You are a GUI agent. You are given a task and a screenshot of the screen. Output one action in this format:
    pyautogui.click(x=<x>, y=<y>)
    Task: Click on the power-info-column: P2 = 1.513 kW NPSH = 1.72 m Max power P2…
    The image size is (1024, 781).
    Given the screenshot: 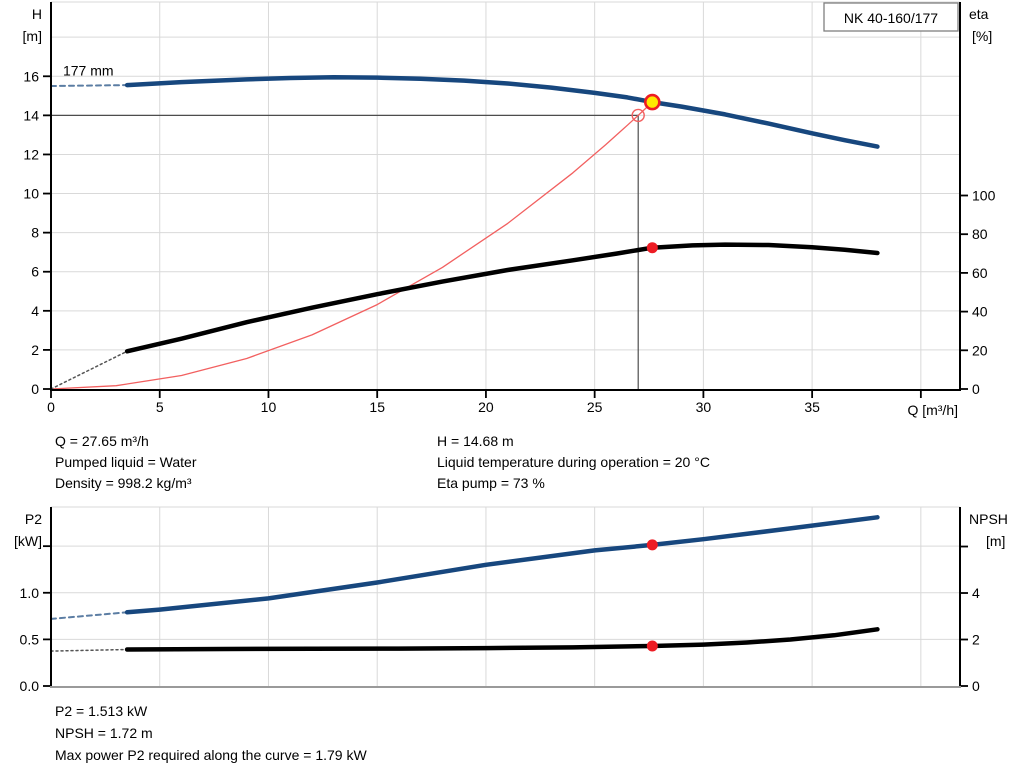 What is the action you would take?
    pyautogui.click(x=211, y=733)
    